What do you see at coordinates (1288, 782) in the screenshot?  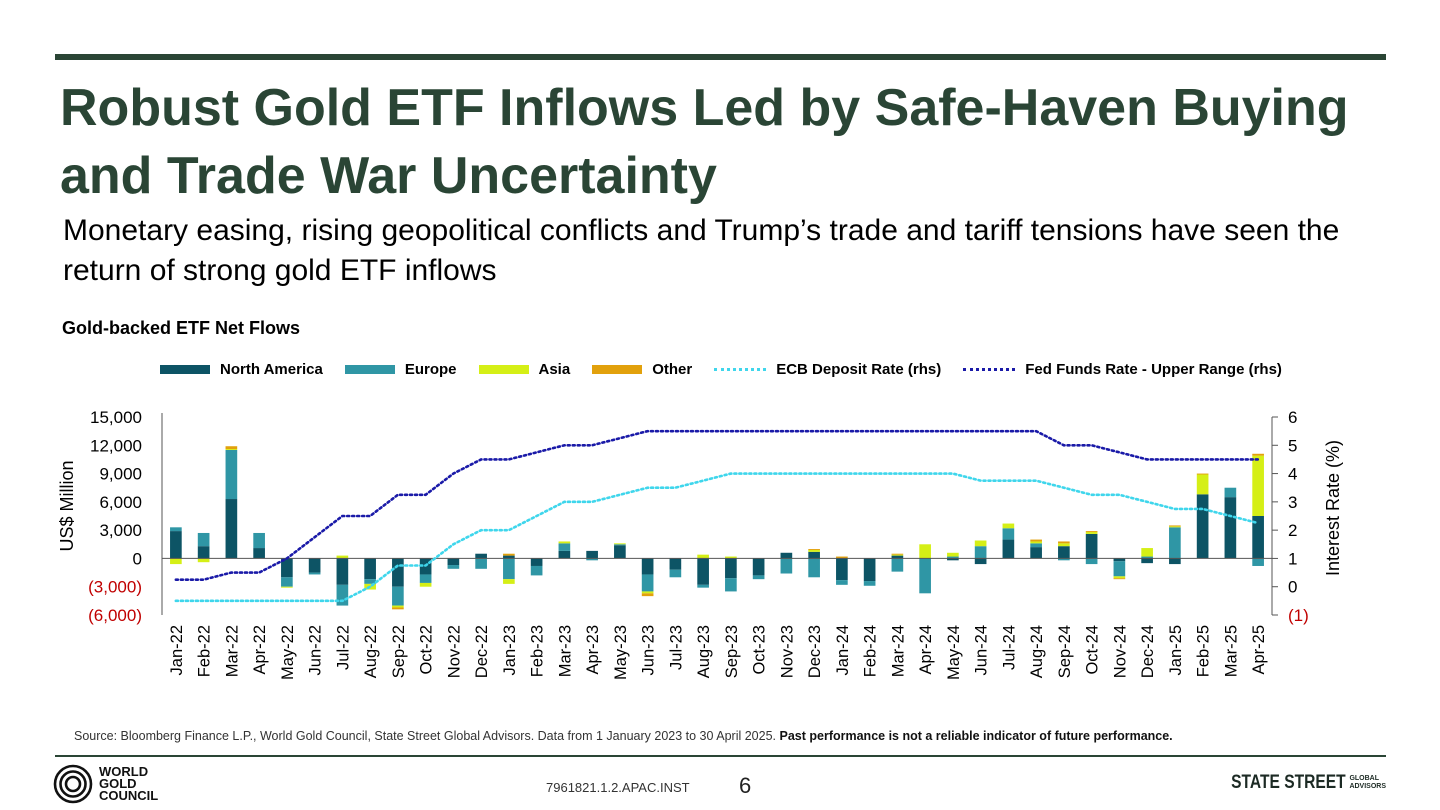 I see `ssga-logo-main: STATE STREET` at bounding box center [1288, 782].